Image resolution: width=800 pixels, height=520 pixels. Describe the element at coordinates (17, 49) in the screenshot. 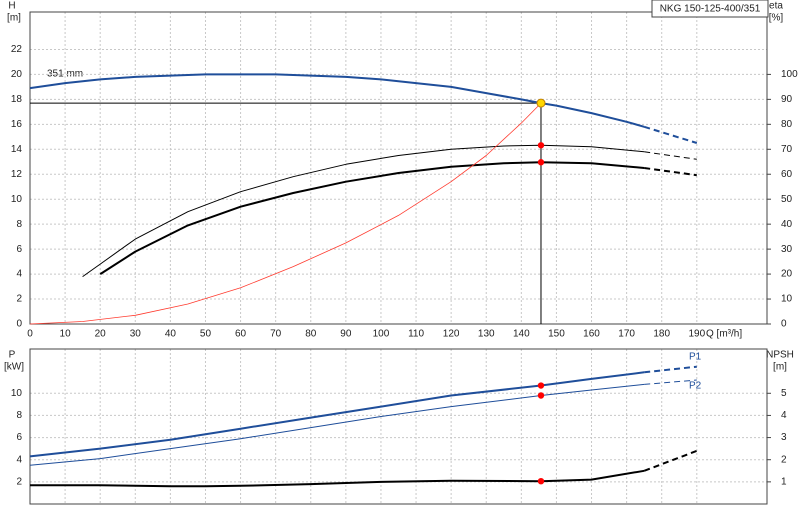

I see `y-tick-label: 22` at that location.